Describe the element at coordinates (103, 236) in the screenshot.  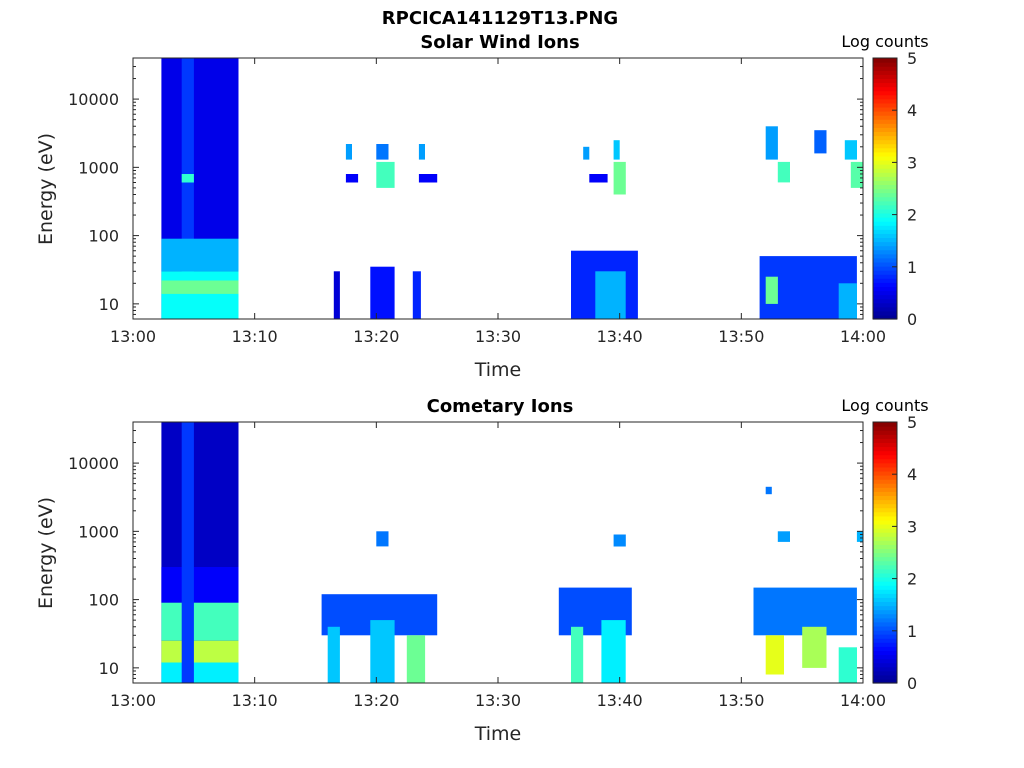
I see `y-tick-label: 100` at that location.